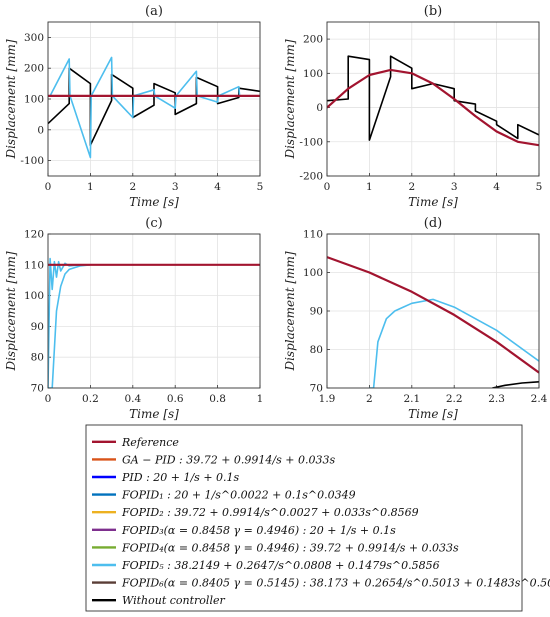  What do you see at coordinates (217, 399) in the screenshot?
I see `x-tick-label: 0.8` at bounding box center [217, 399].